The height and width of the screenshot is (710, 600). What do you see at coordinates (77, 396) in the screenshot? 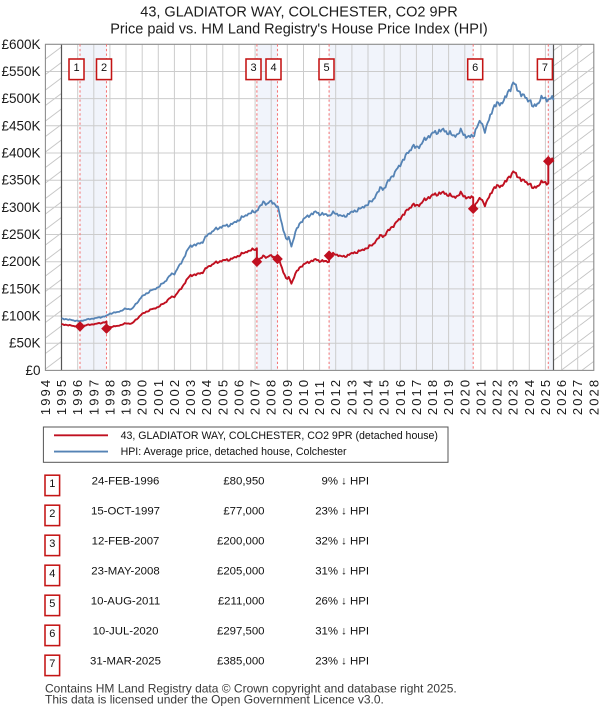
I see `svg-text: 1996` at bounding box center [77, 396].